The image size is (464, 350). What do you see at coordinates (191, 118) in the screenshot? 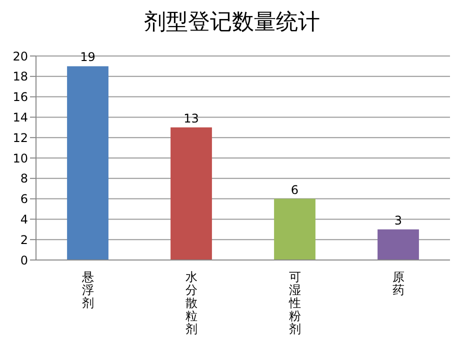
I see `data-label: 13` at bounding box center [191, 118].